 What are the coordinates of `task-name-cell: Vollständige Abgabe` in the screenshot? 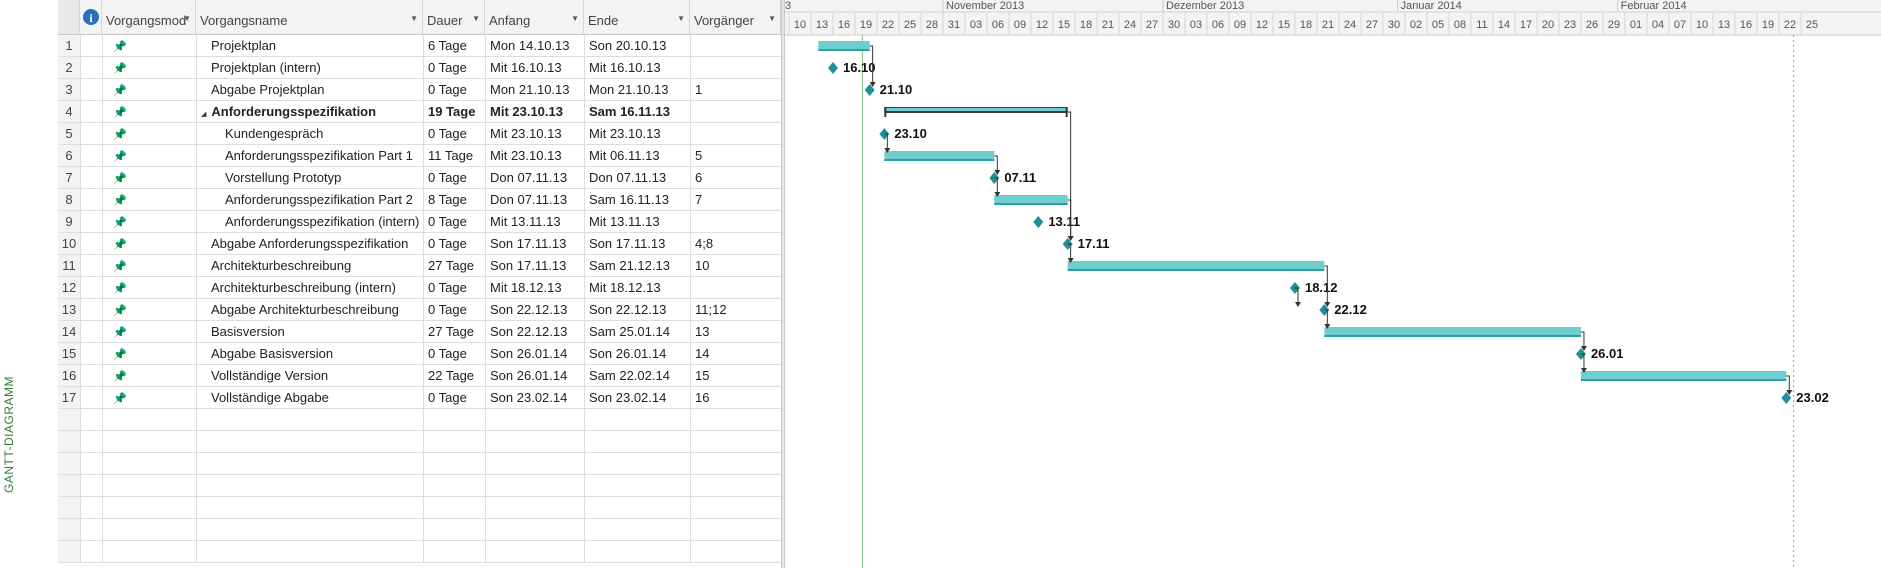 It's located at (309, 397).